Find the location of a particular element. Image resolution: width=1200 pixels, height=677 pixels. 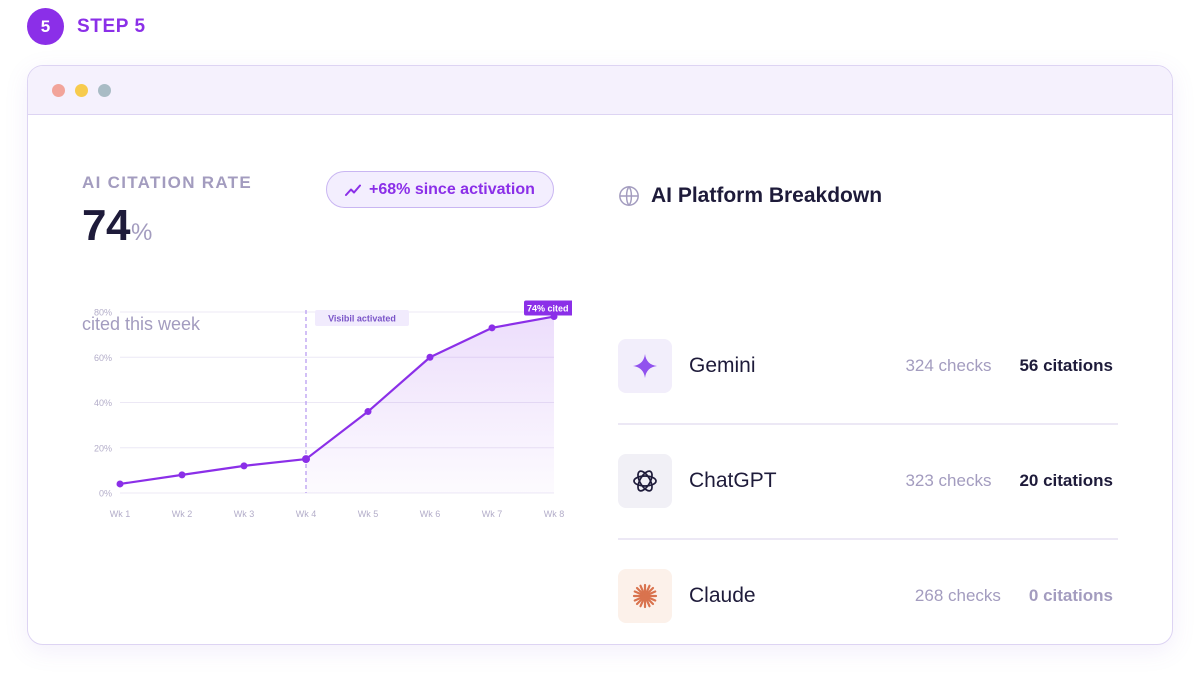

window-titlebar is located at coordinates (600, 90).